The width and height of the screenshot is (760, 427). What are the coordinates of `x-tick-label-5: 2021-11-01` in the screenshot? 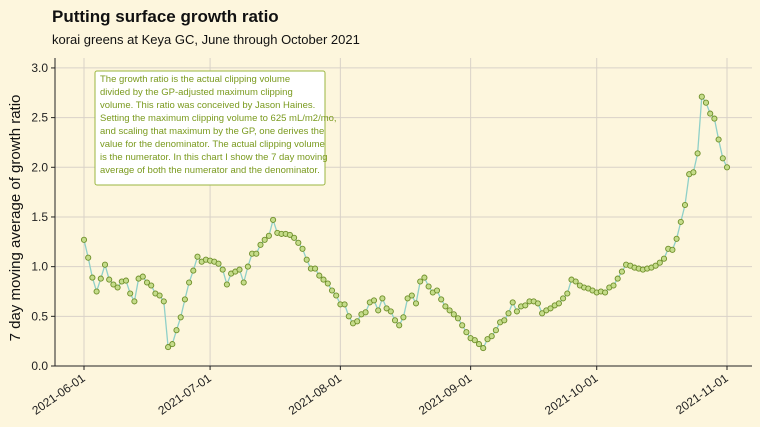 It's located at (702, 394).